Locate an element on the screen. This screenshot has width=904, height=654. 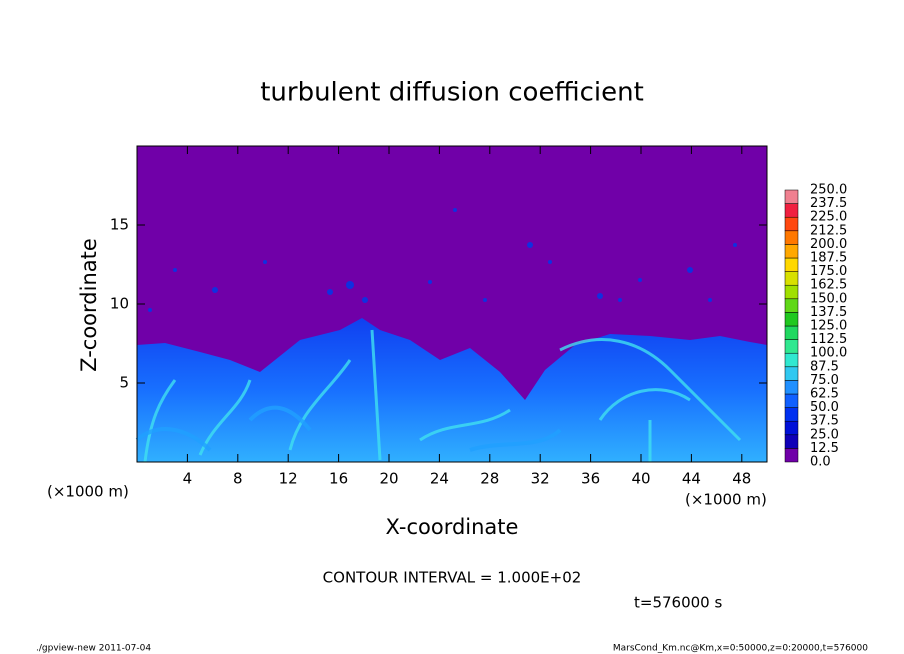
x-tick-label: 36 is located at coordinates (590, 479).